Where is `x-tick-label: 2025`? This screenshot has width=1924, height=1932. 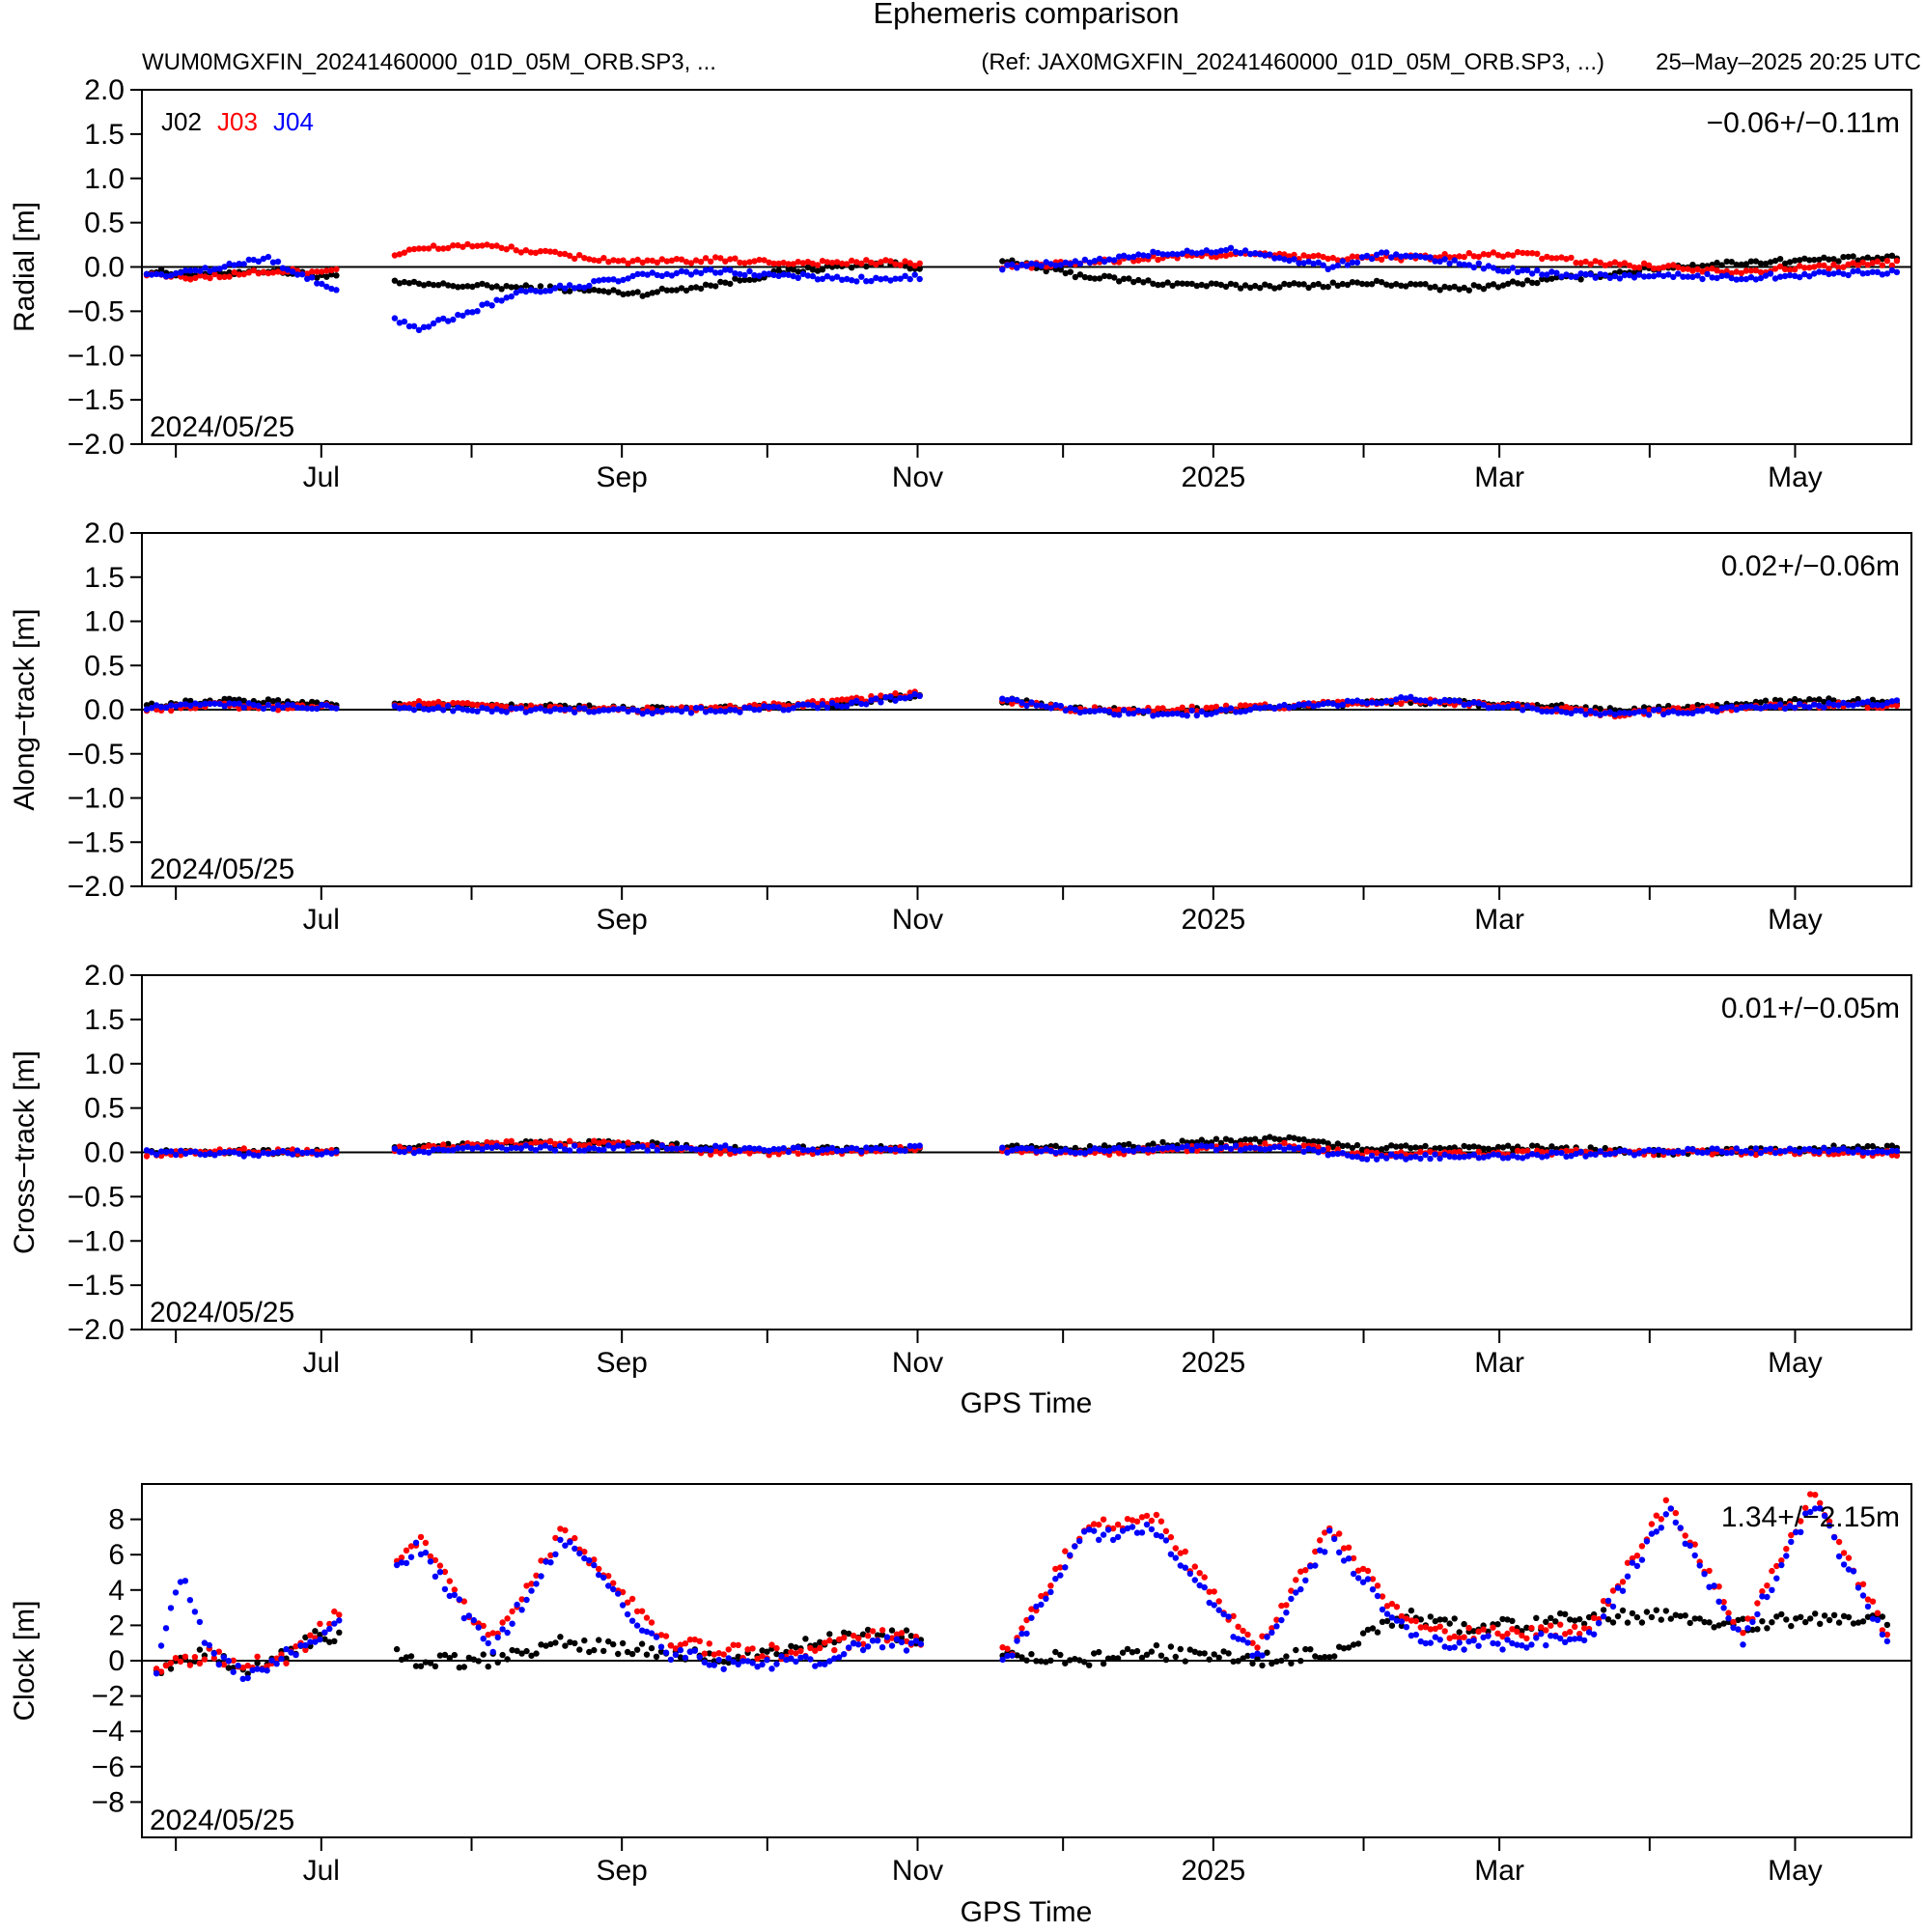
x-tick-label: 2025 is located at coordinates (1213, 478).